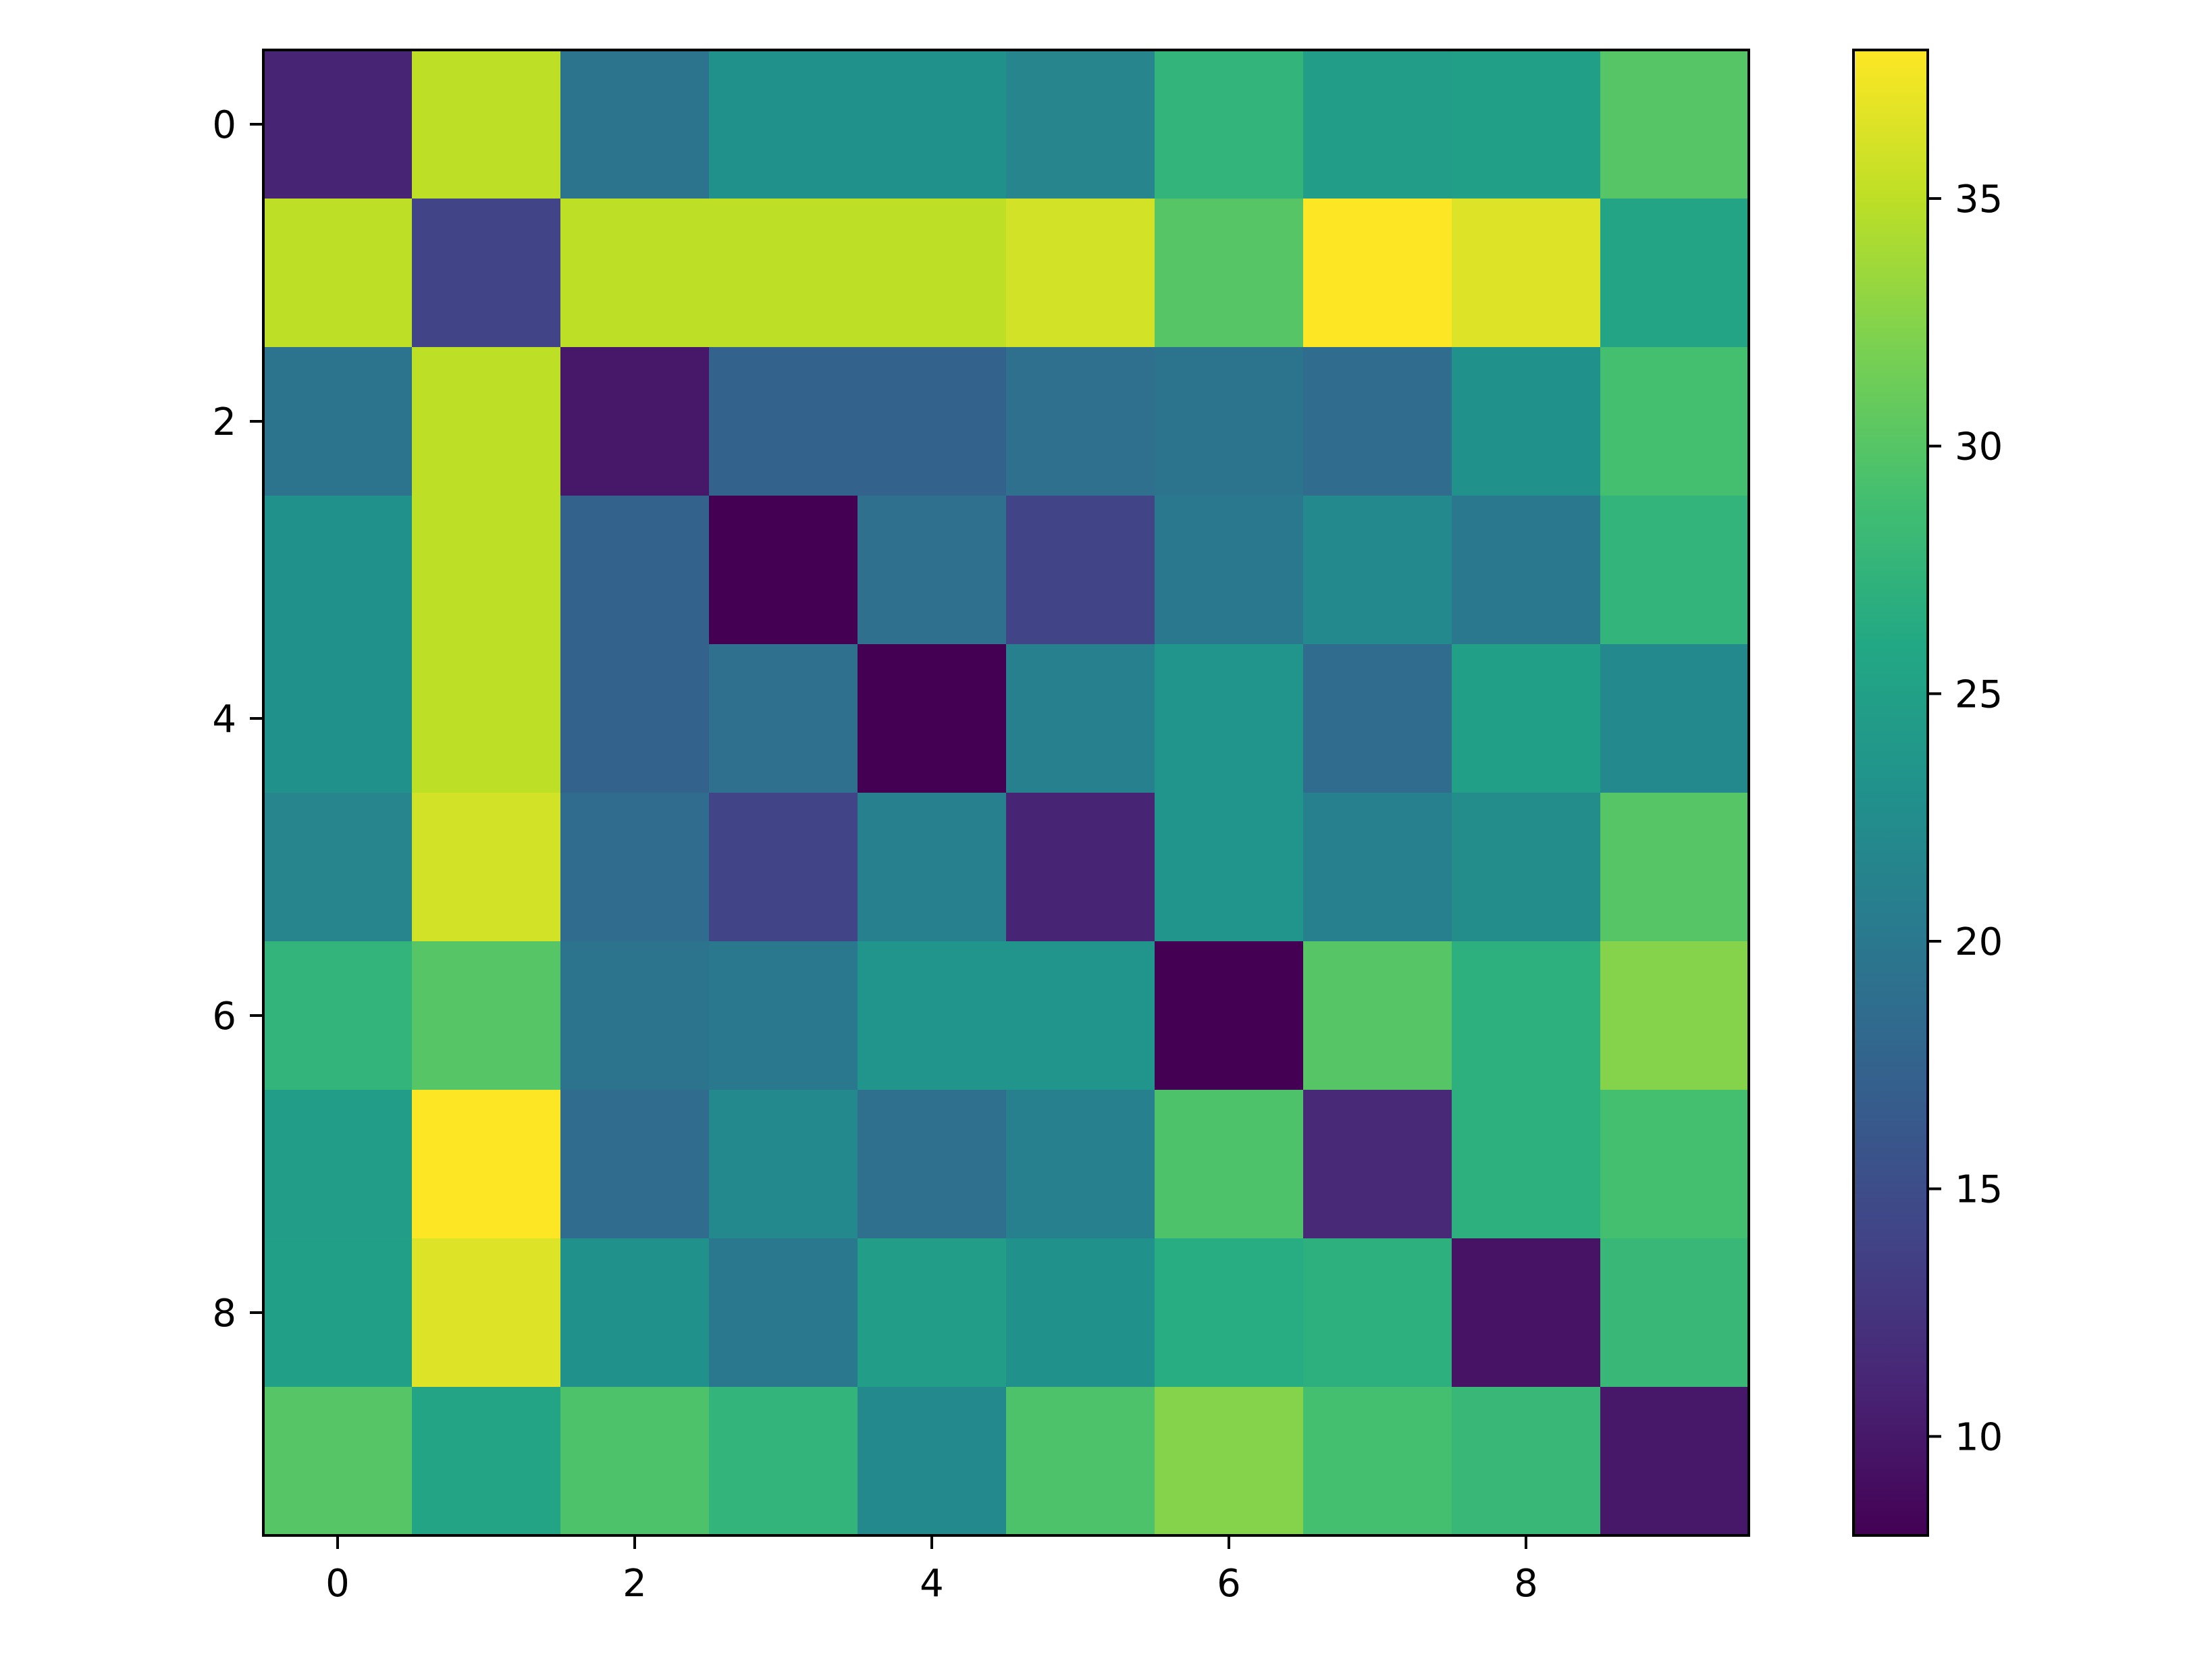 The image size is (2212, 1659). What do you see at coordinates (1979, 1190) in the screenshot?
I see `colorbar-tick-label: 15` at bounding box center [1979, 1190].